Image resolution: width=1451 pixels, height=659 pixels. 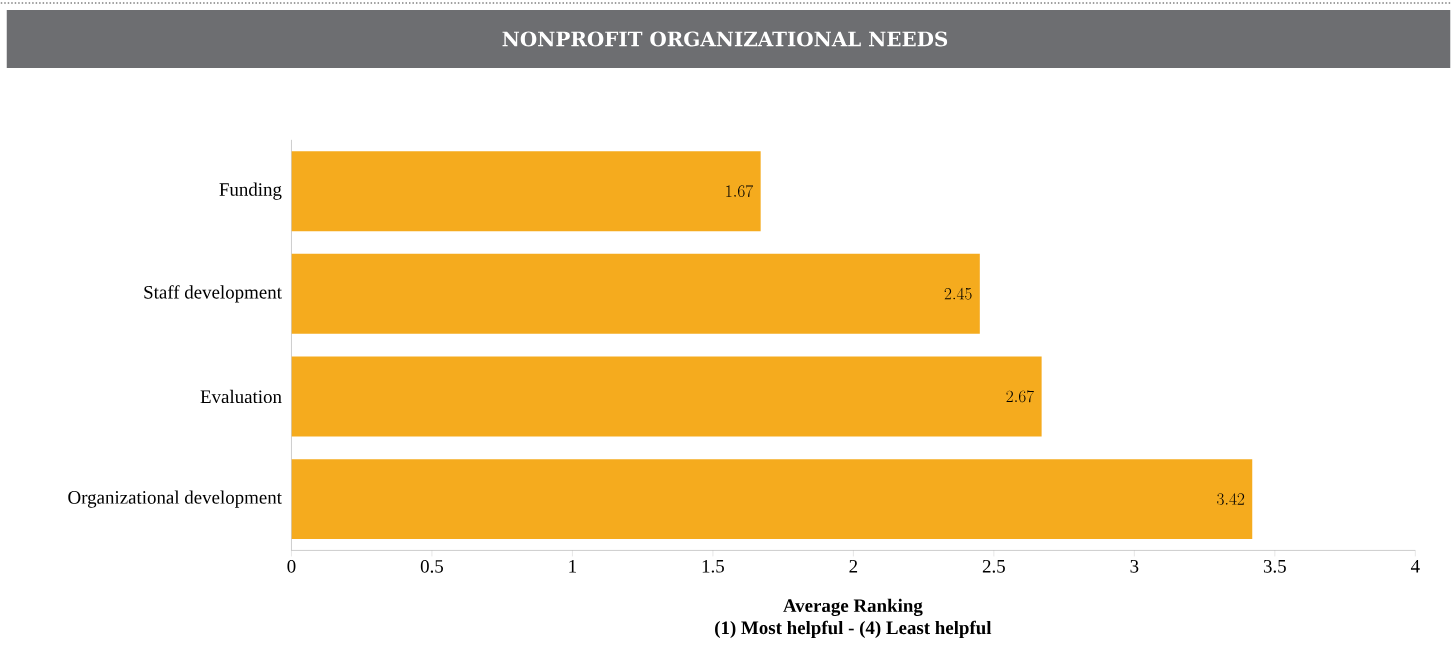 I want to click on text: (1) Most helpful - (4) Least helpful, so click(x=853, y=629).